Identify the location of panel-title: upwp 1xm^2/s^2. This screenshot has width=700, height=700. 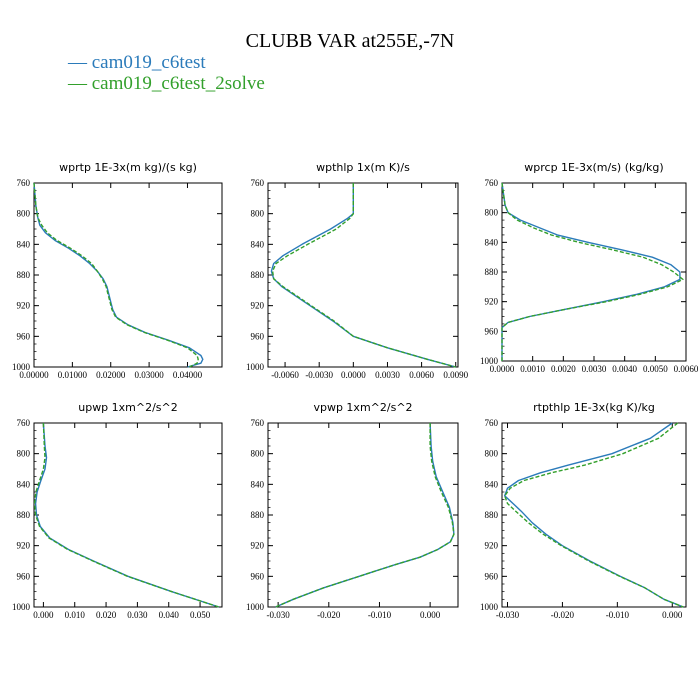
(128, 407).